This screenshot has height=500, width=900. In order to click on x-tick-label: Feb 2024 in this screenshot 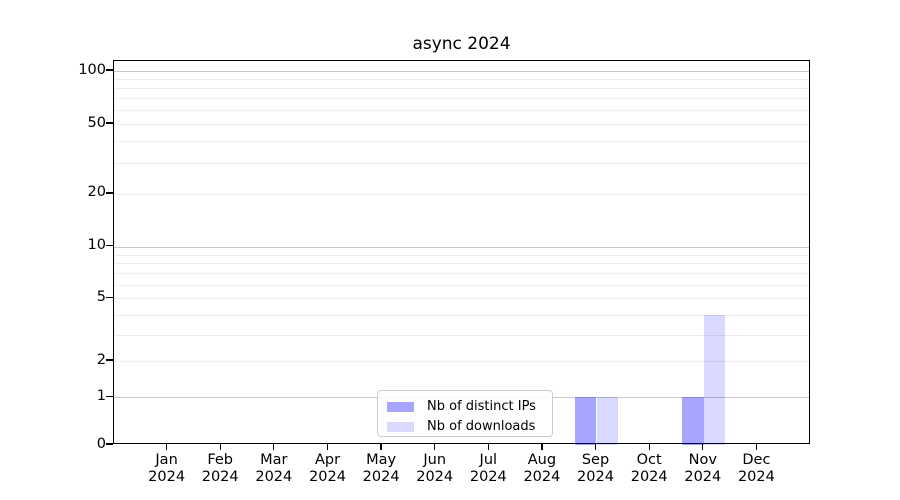, I will do `click(220, 469)`.